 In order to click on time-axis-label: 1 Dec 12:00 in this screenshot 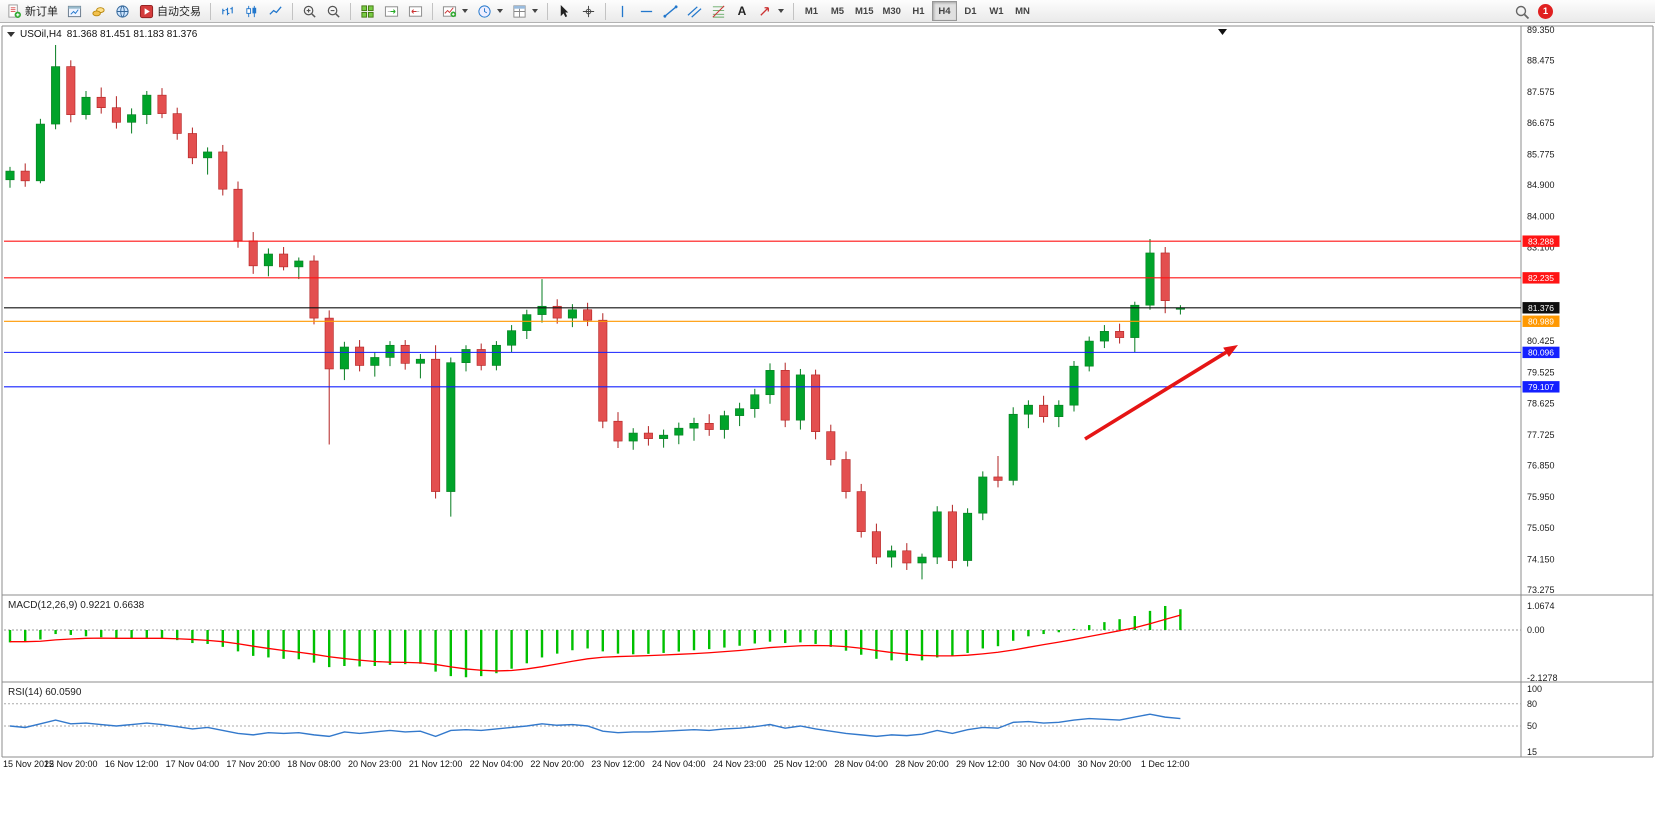, I will do `click(1165, 764)`.